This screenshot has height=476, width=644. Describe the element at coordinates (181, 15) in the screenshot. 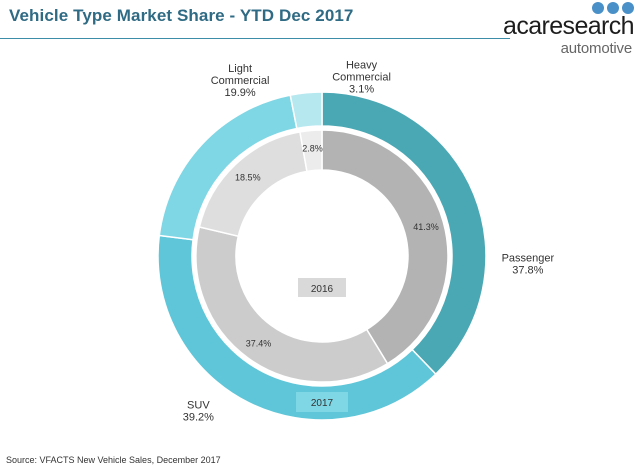

I see `page-title: Vehicle Type Market Share - YTD Dec 2017` at that location.